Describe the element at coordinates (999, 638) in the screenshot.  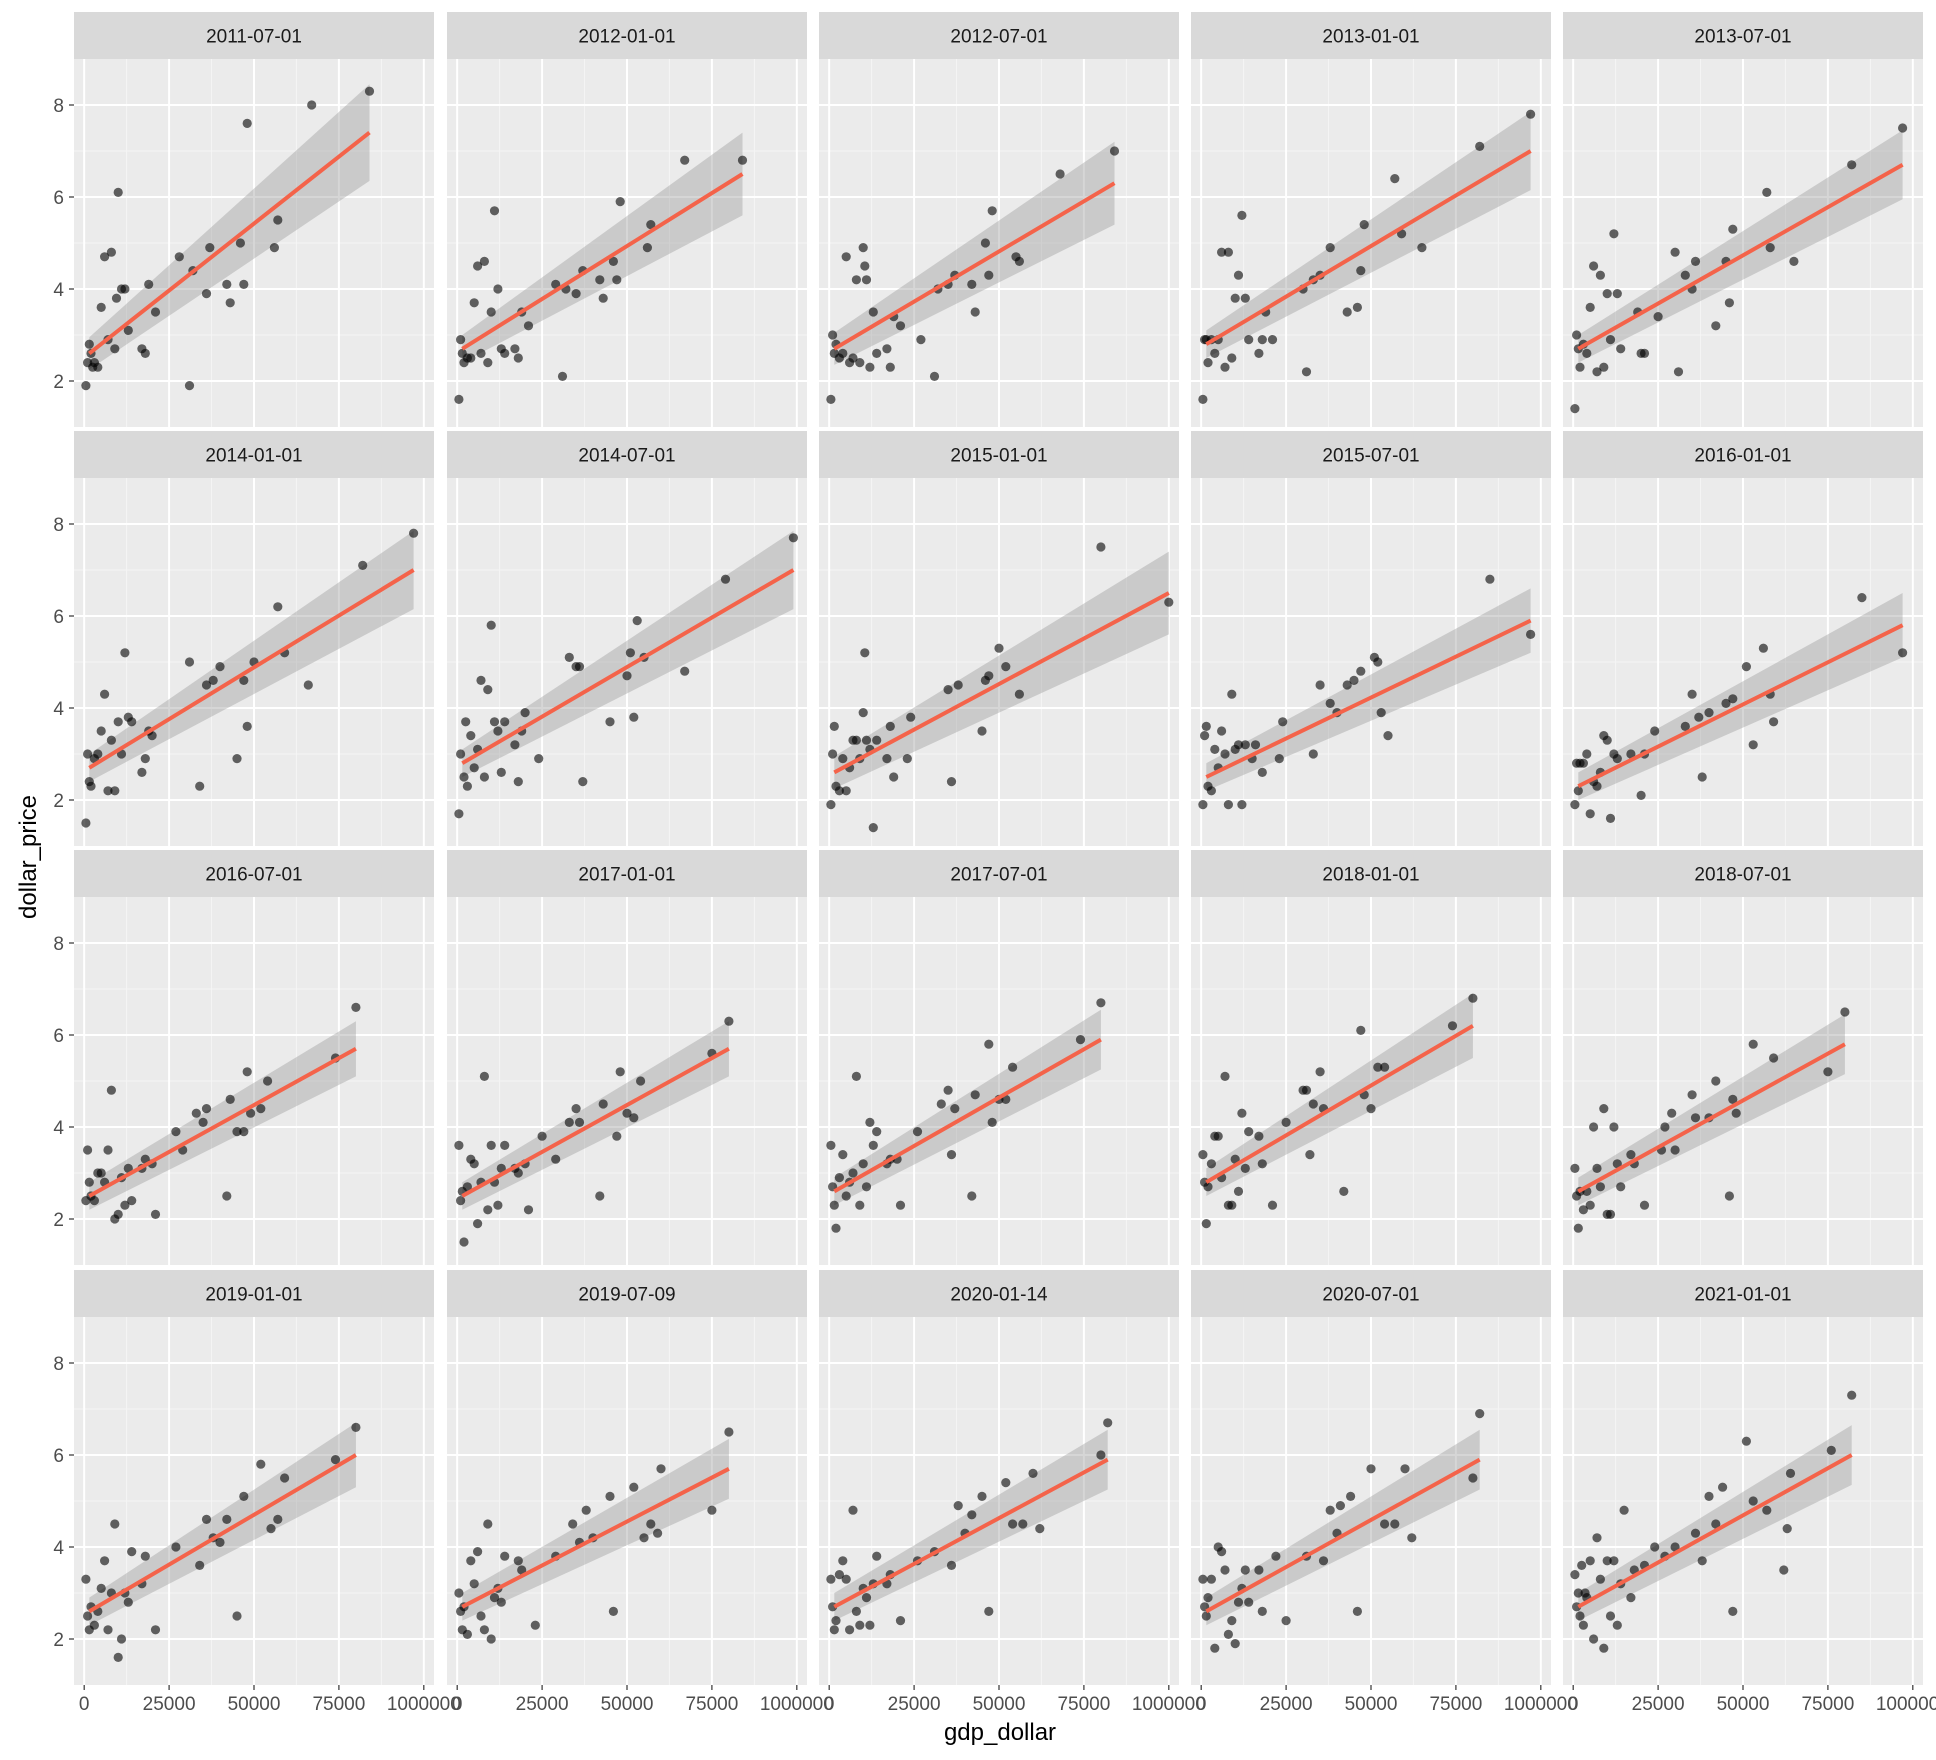
I see `facet-panel: 2015-01-01` at that location.